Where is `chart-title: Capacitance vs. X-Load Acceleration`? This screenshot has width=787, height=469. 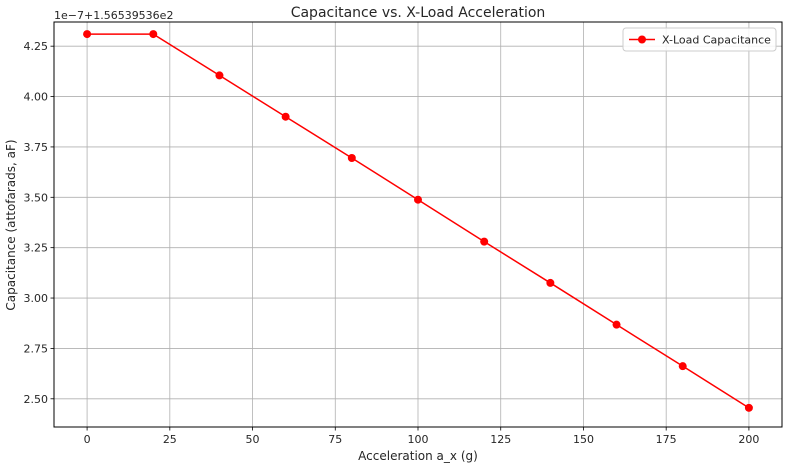
chart-title: Capacitance vs. X-Load Acceleration is located at coordinates (418, 13).